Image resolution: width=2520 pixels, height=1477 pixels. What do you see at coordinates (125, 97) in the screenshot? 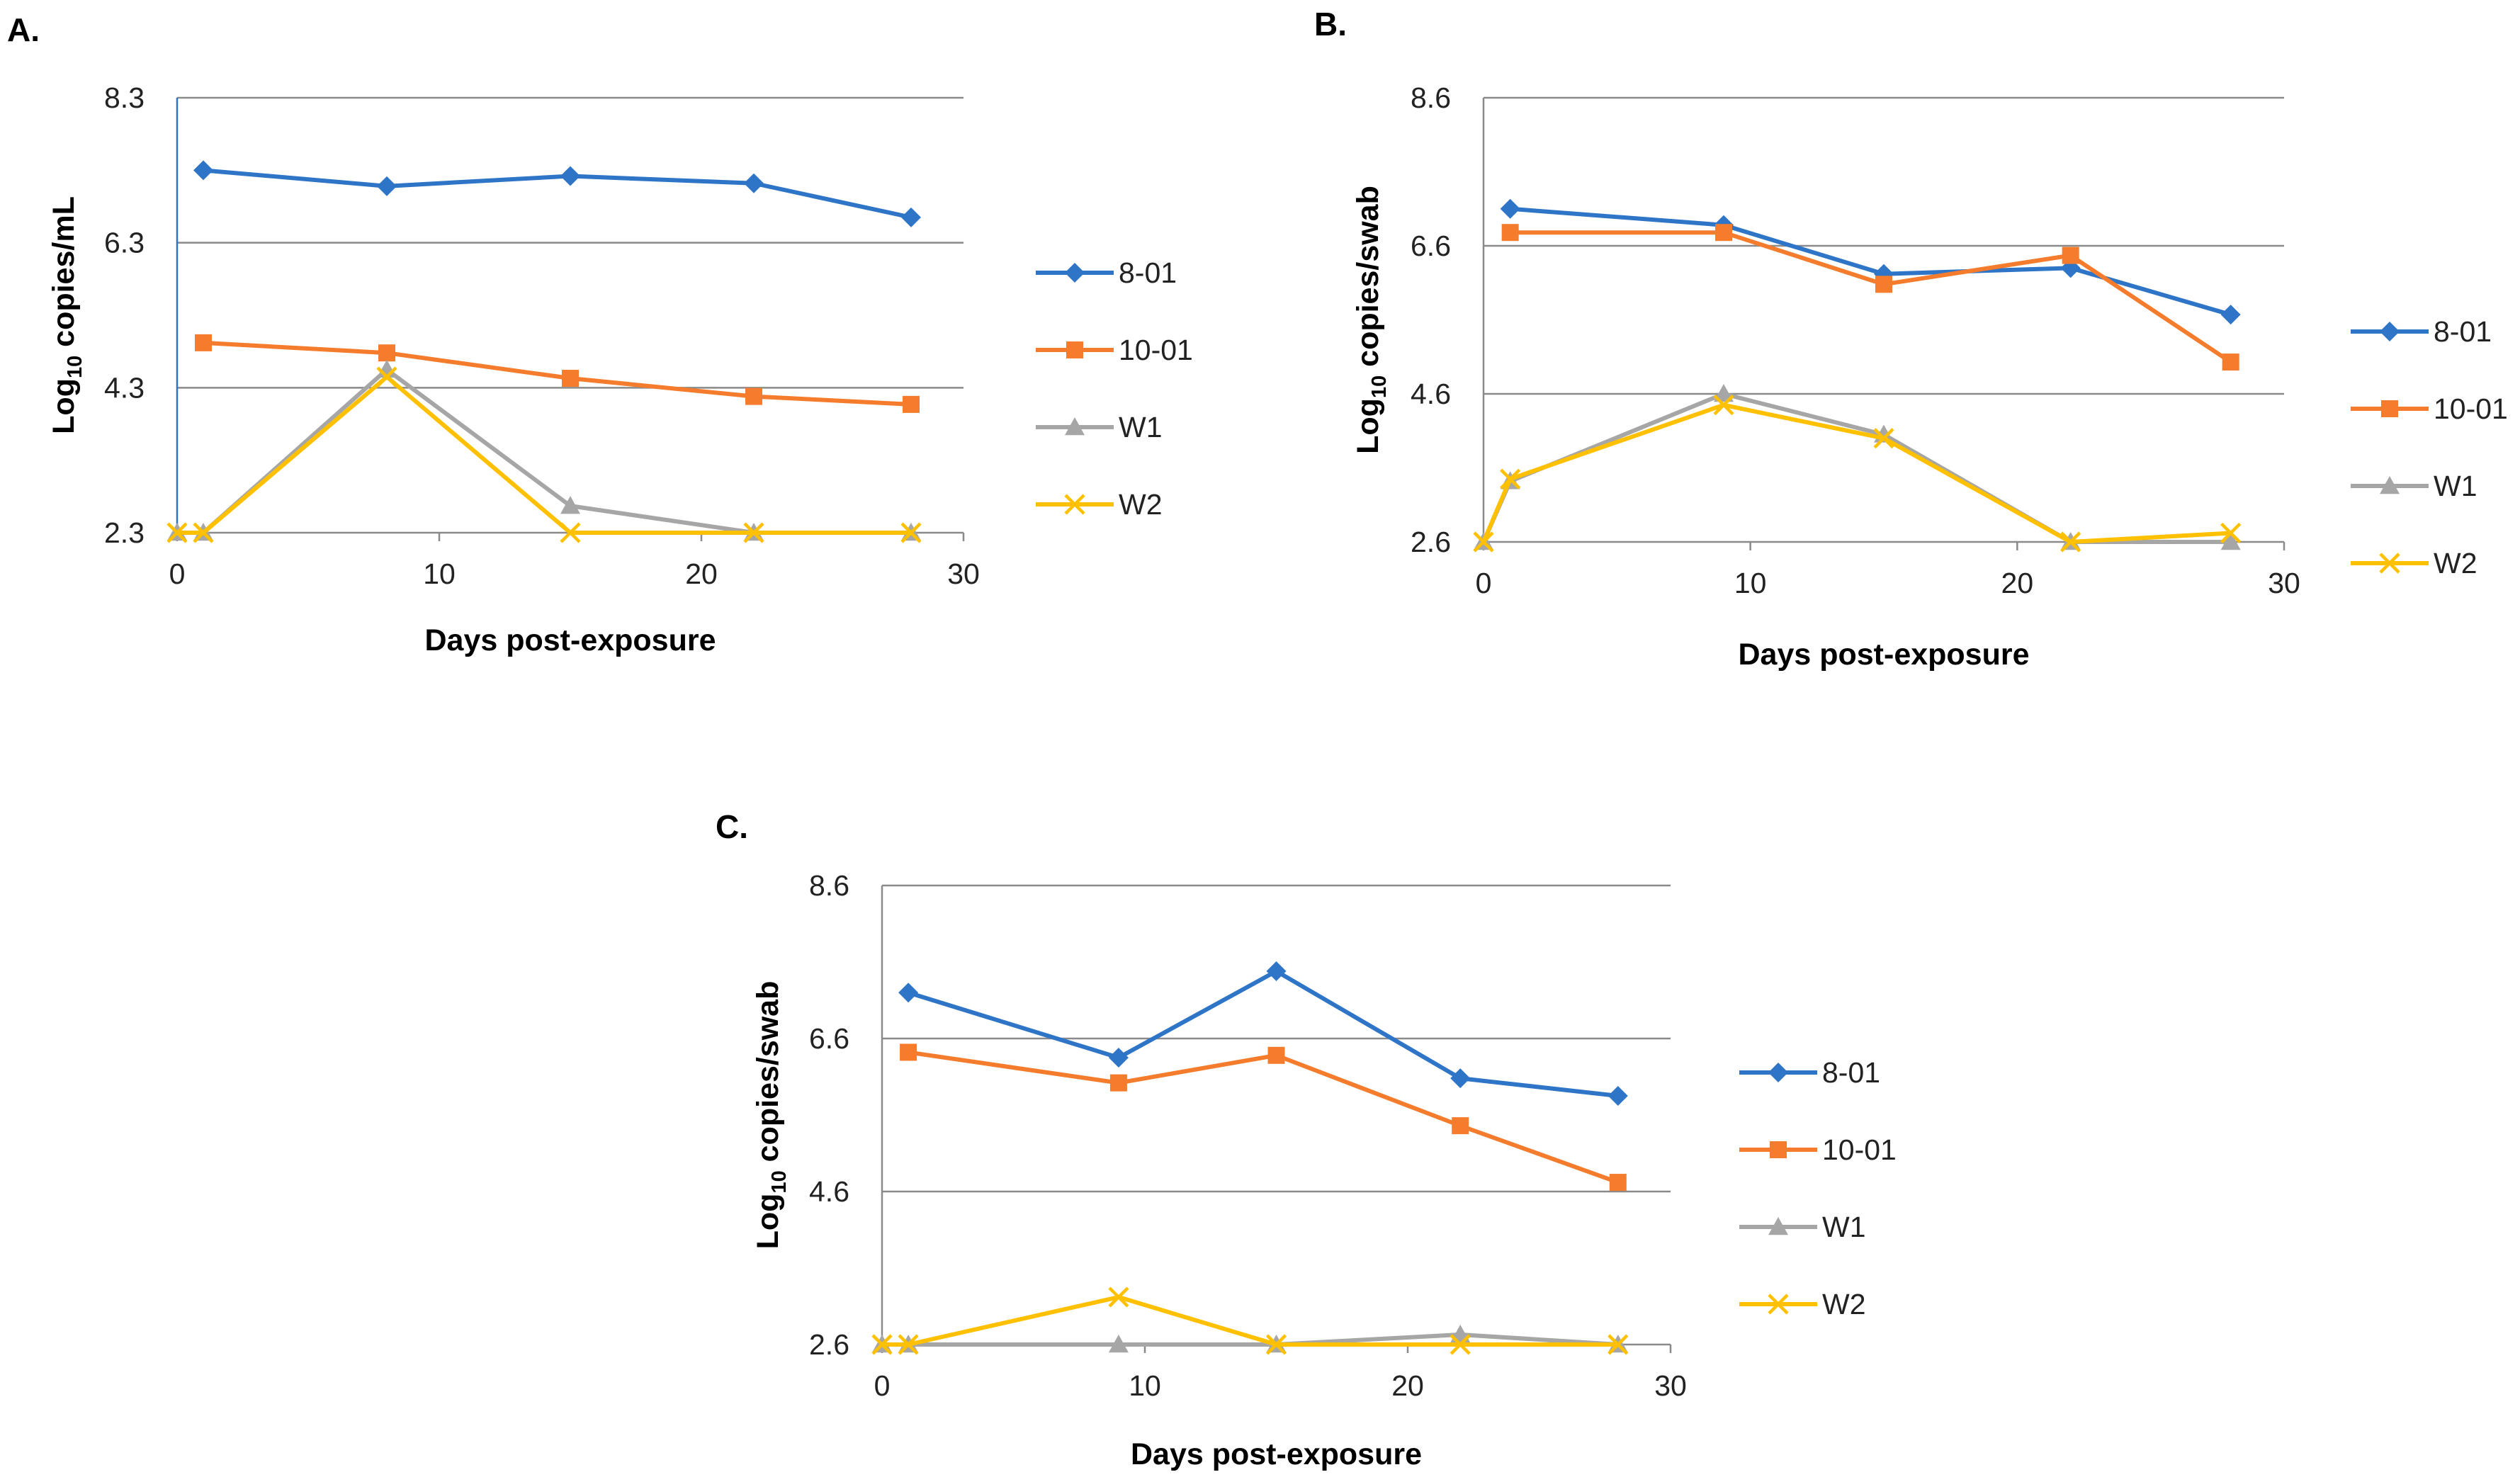
I see `y-tick-label: 8.3` at bounding box center [125, 97].